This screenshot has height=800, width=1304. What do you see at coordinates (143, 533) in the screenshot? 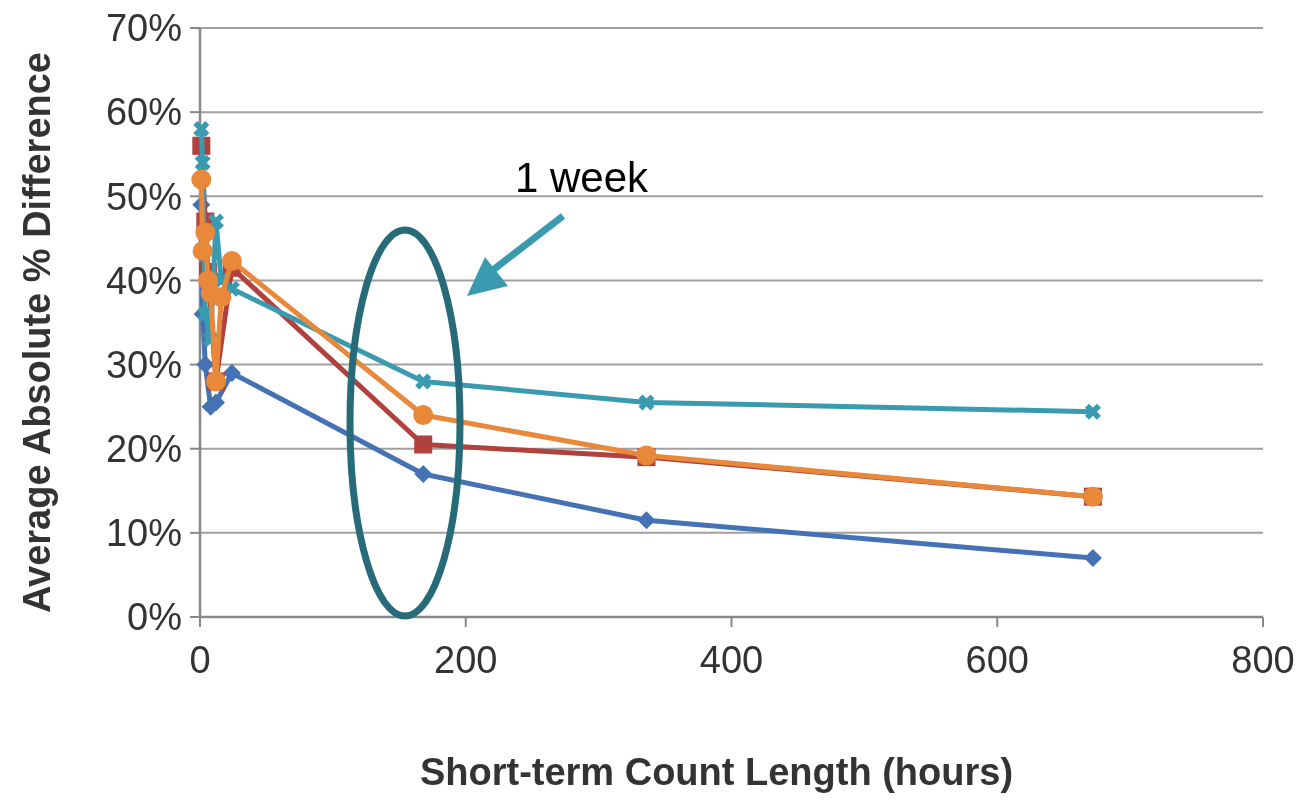
I see `y-tick-label: 10%` at bounding box center [143, 533].